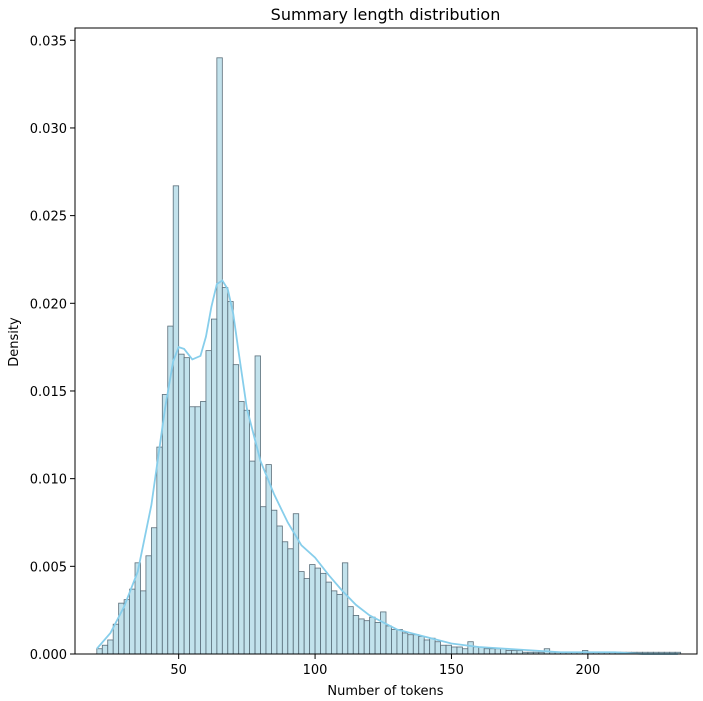 The image size is (703, 701). I want to click on y-tick-label: 0.000, so click(48, 655).